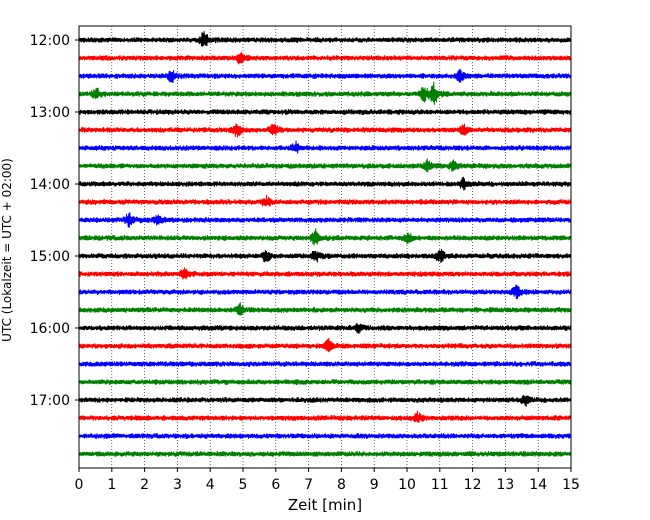 The width and height of the screenshot is (650, 520). Describe the element at coordinates (54, 221) in the screenshot. I see `y-axis-ticks: 12:00 13:00 14:00 15:00 16:00 17:00` at that location.